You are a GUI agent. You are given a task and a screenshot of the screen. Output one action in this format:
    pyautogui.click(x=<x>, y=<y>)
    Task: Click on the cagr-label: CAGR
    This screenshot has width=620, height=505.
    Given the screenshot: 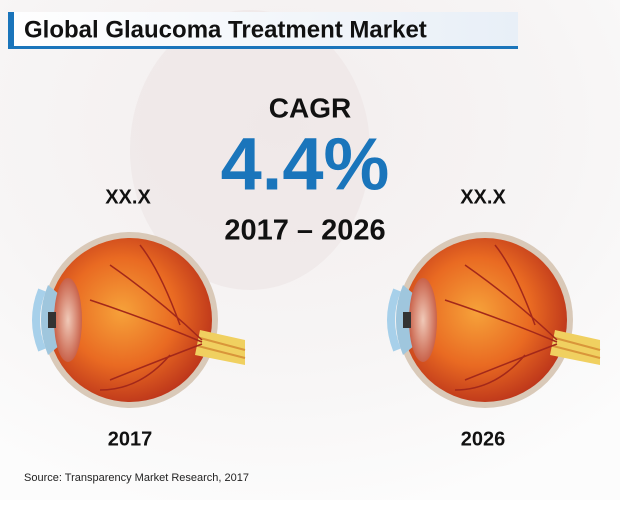 What is the action you would take?
    pyautogui.click(x=310, y=107)
    